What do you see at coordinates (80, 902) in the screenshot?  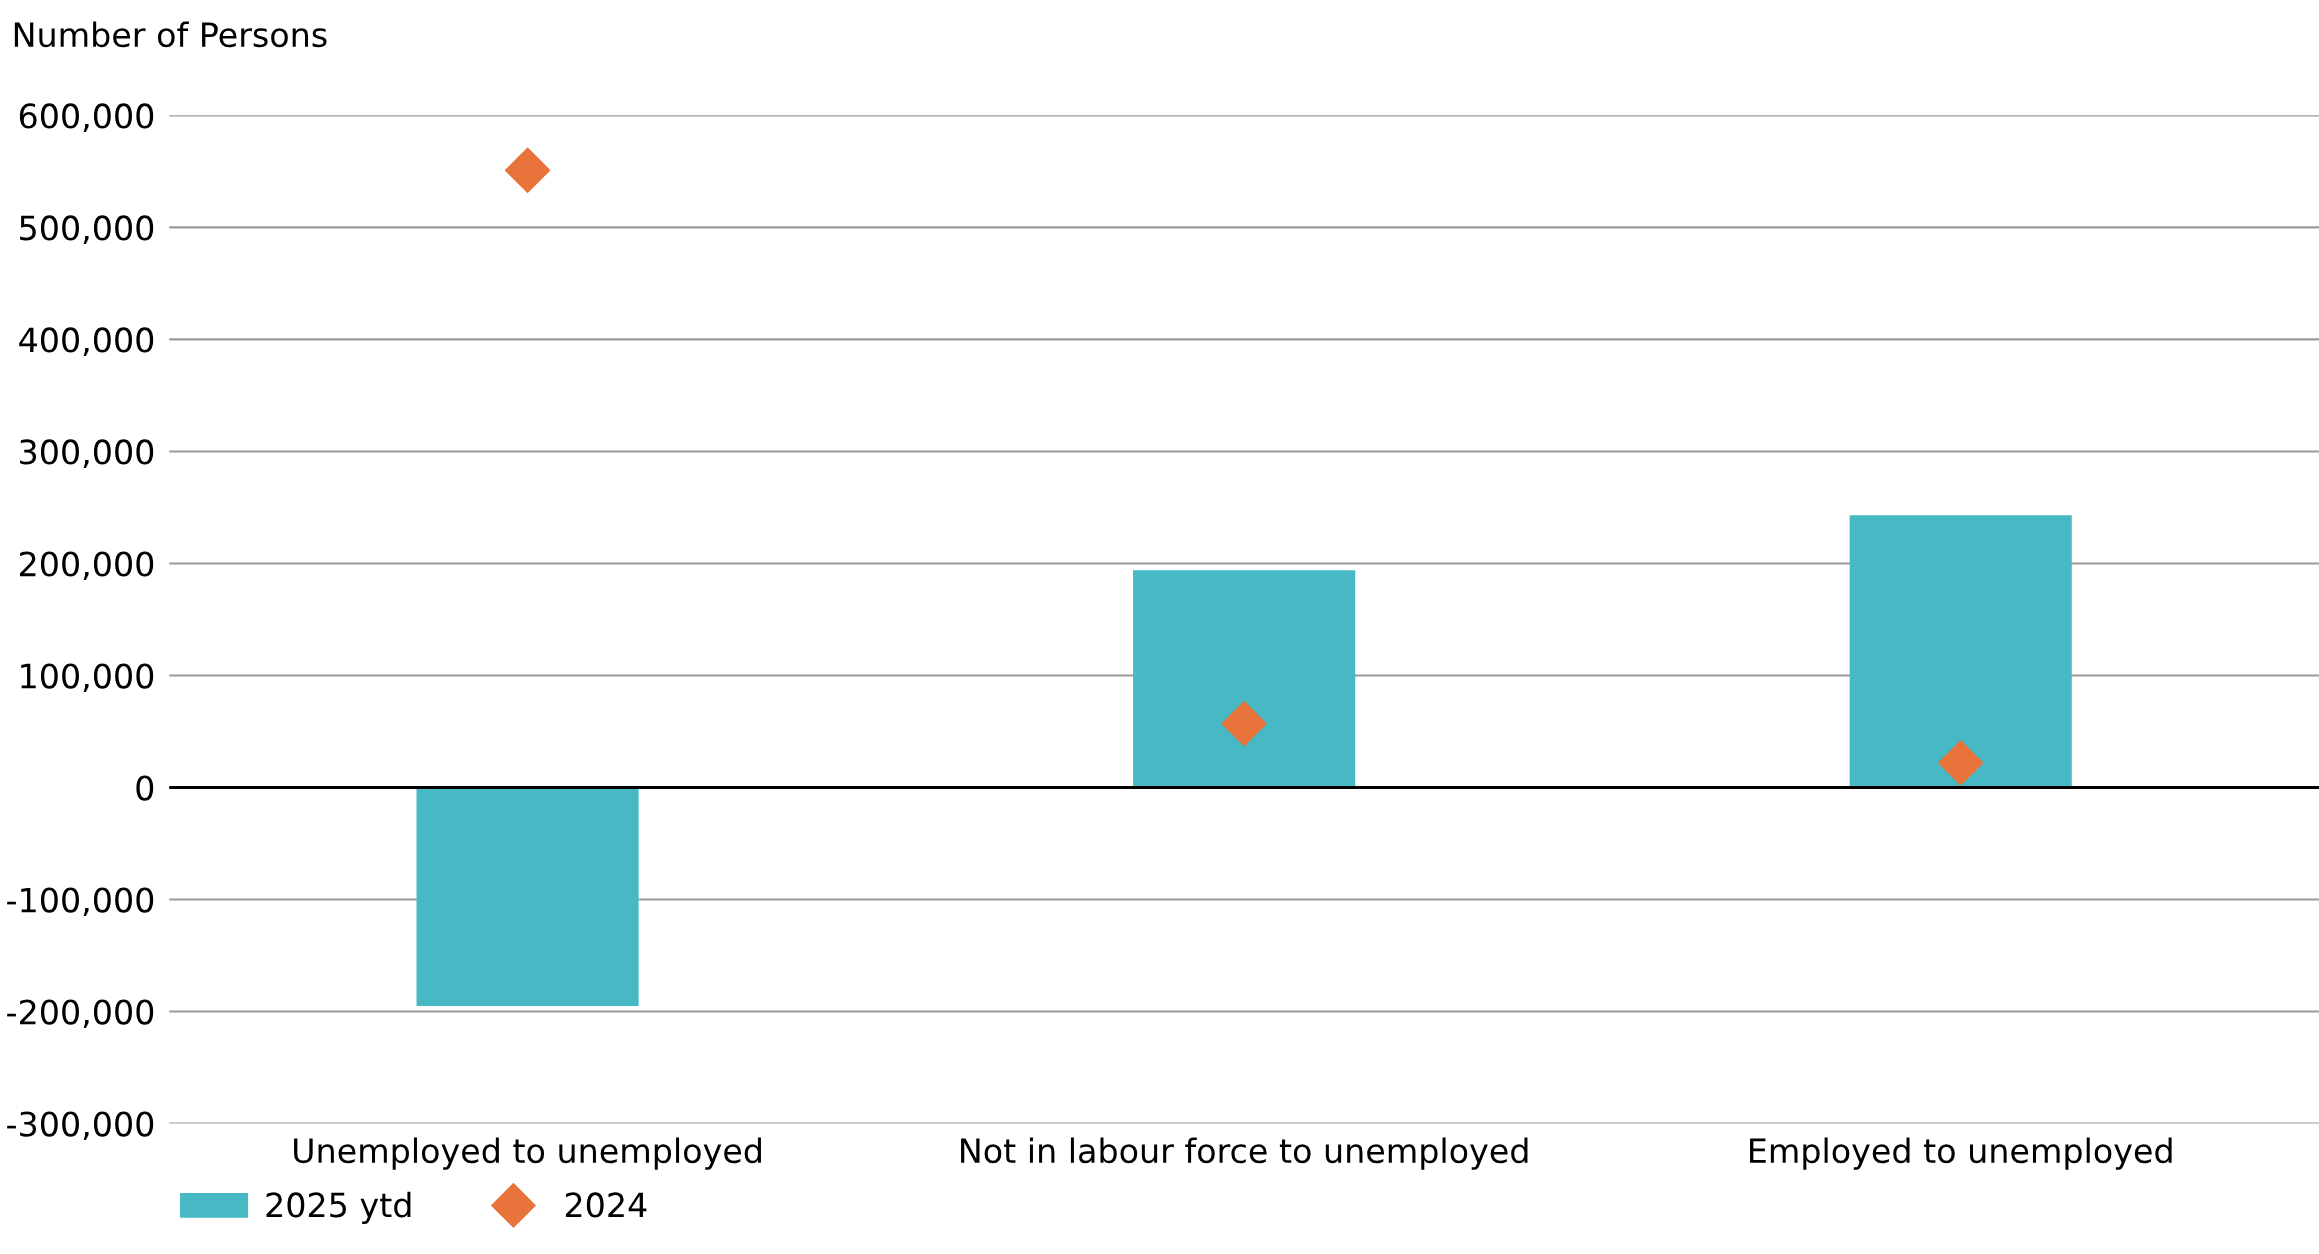 I see `y-tick-label: -100,000` at bounding box center [80, 902].